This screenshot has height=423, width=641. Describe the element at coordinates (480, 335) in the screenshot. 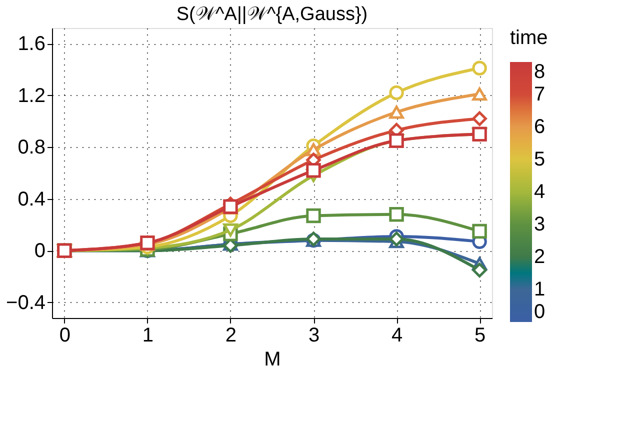

I see `x-tick-label: 5` at that location.